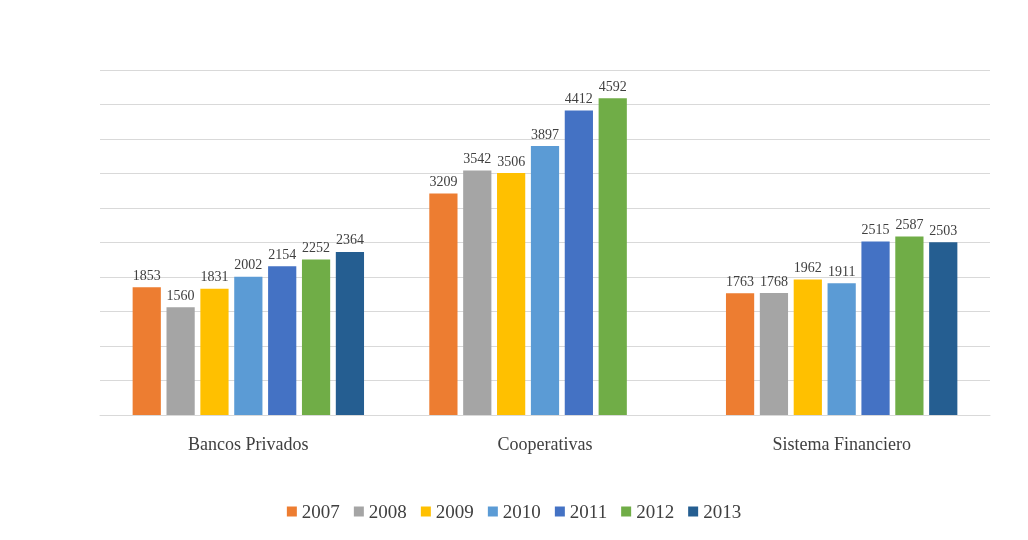 This screenshot has width=1028, height=540. I want to click on data-label: 1768, so click(773, 281).